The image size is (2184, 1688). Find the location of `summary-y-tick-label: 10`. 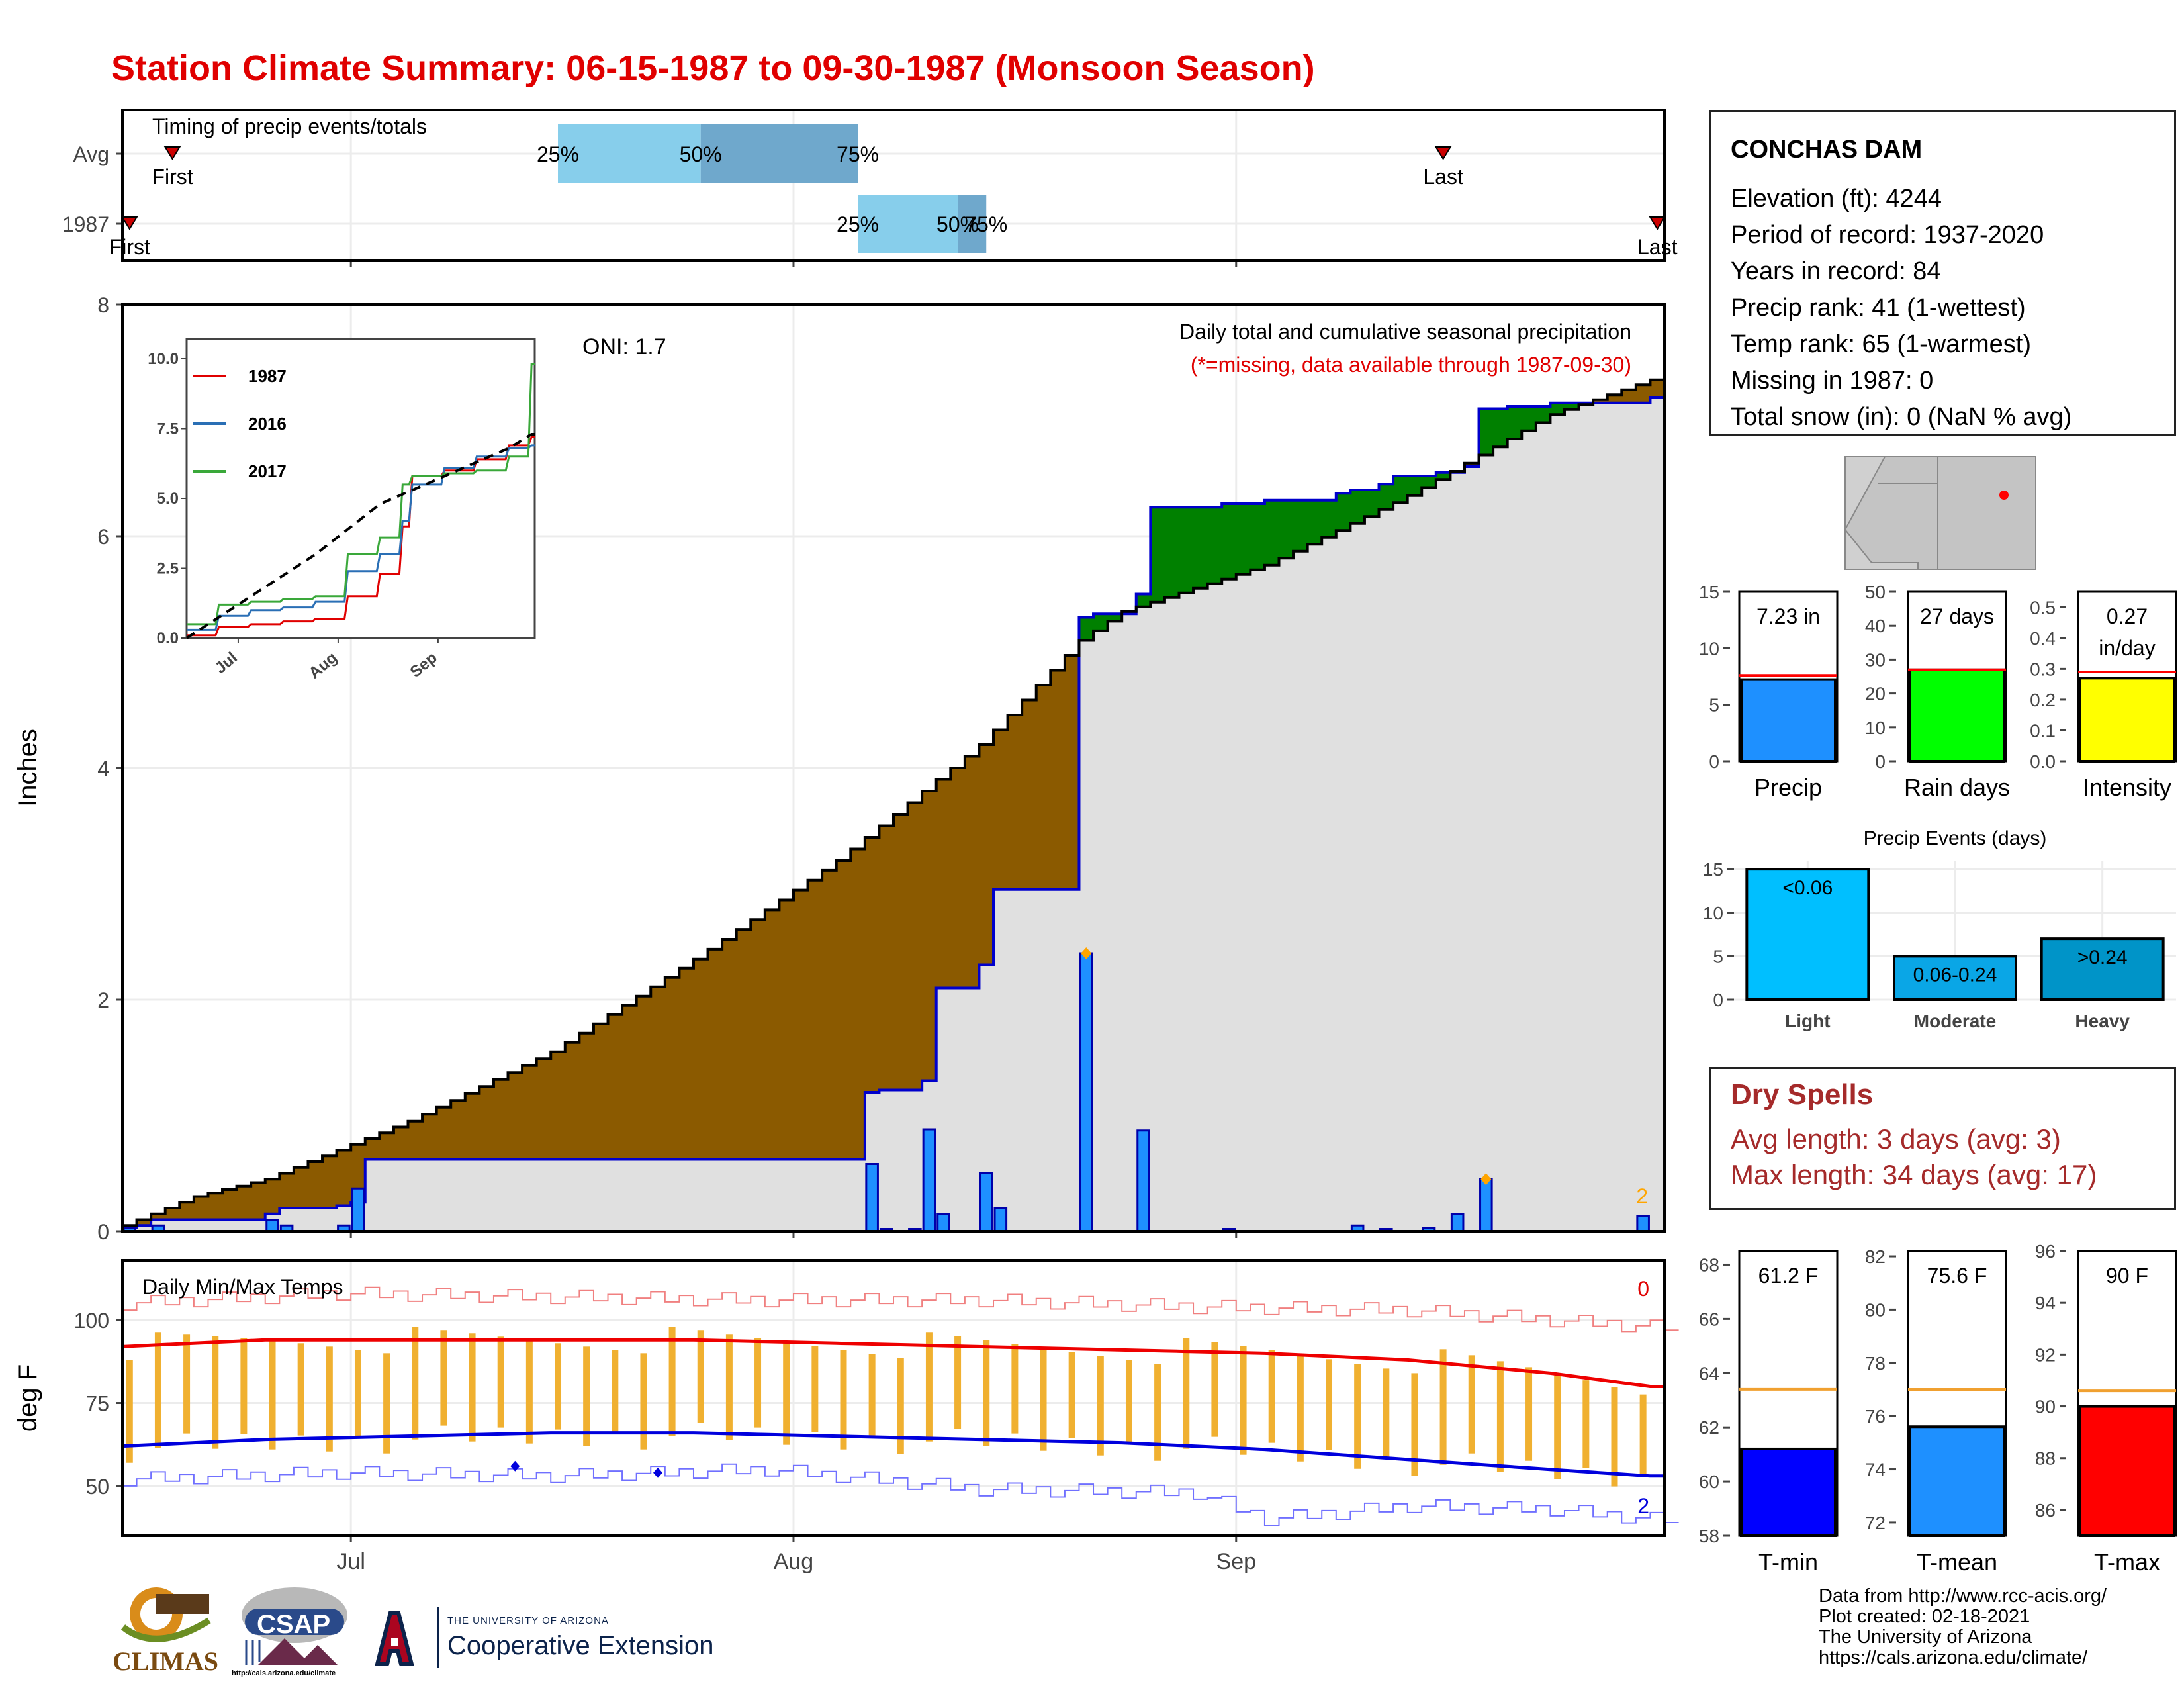

summary-y-tick-label: 10 is located at coordinates (1709, 648).